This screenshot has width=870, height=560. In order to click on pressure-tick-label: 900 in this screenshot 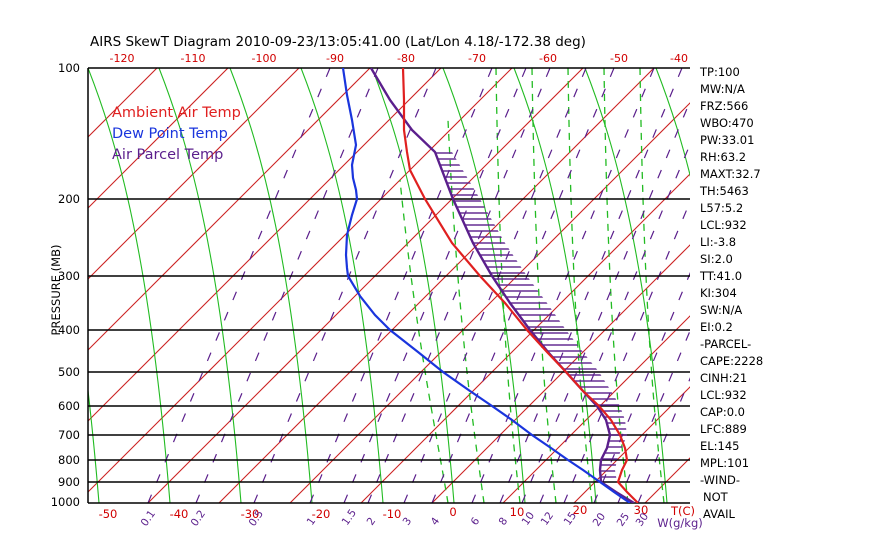, I will do `click(69, 482)`.